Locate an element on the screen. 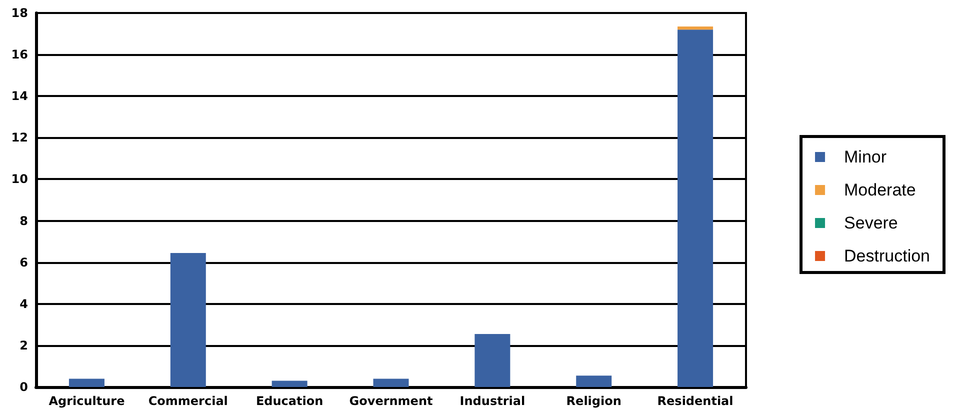 Image resolution: width=956 pixels, height=413 pixels. y-tick-label: 8 is located at coordinates (24, 221).